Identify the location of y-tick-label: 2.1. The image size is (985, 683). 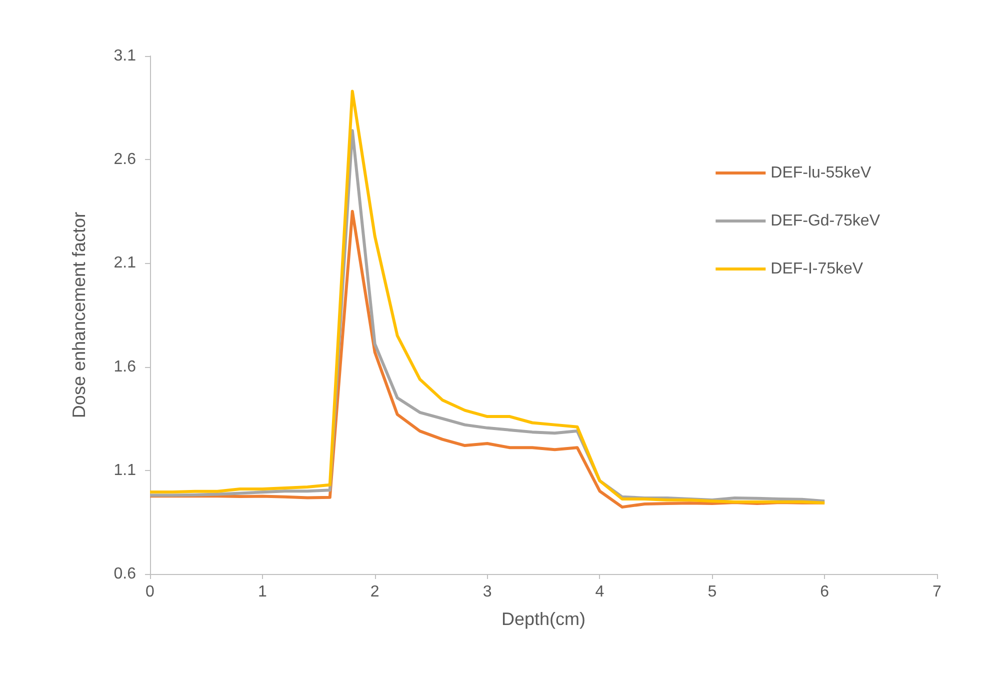
(125, 263).